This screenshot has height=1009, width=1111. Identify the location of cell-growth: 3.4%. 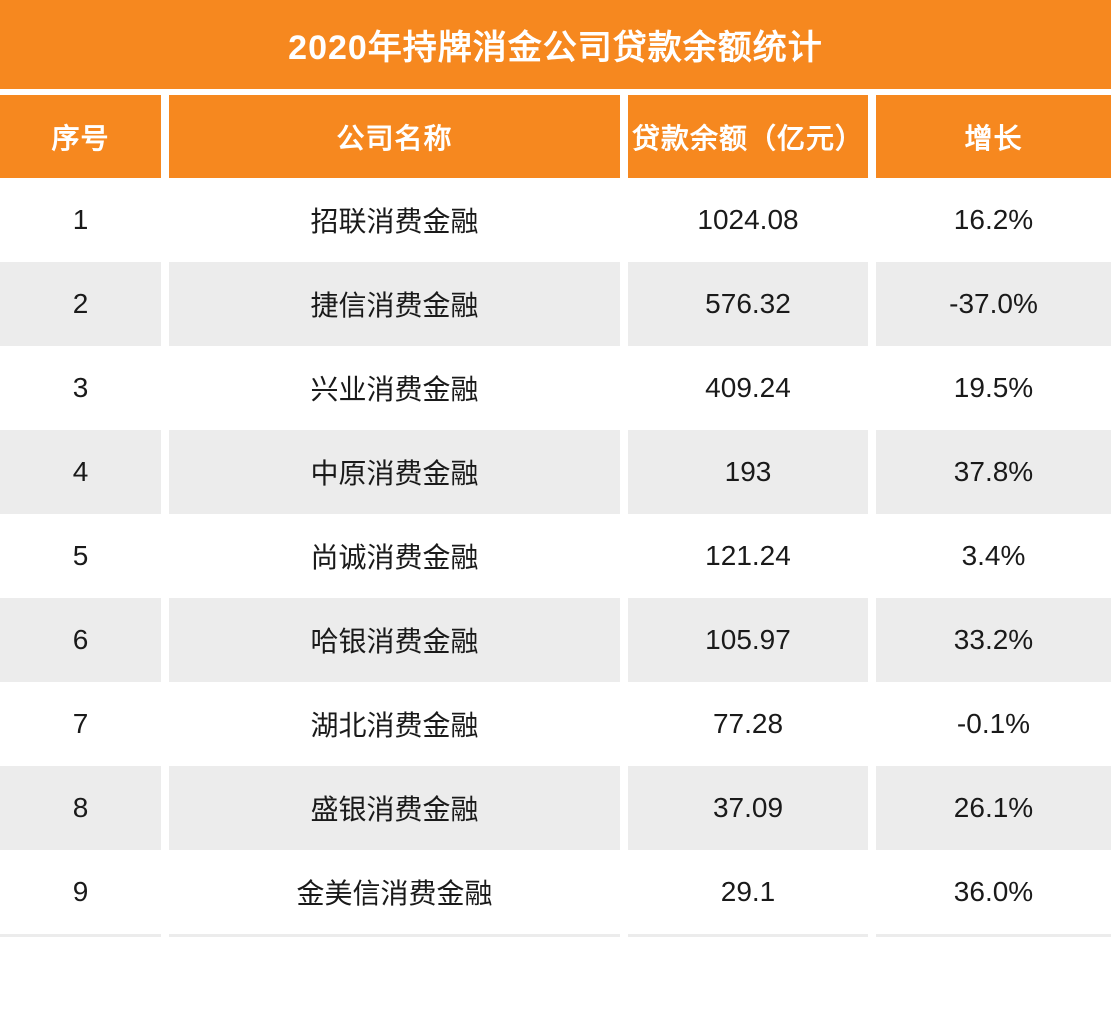
(993, 556).